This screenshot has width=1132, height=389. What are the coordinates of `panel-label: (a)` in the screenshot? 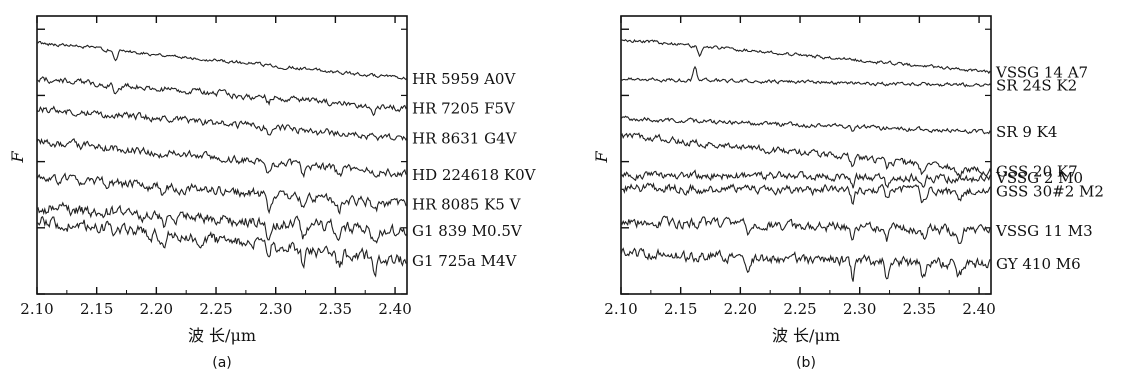 It's located at (222, 363).